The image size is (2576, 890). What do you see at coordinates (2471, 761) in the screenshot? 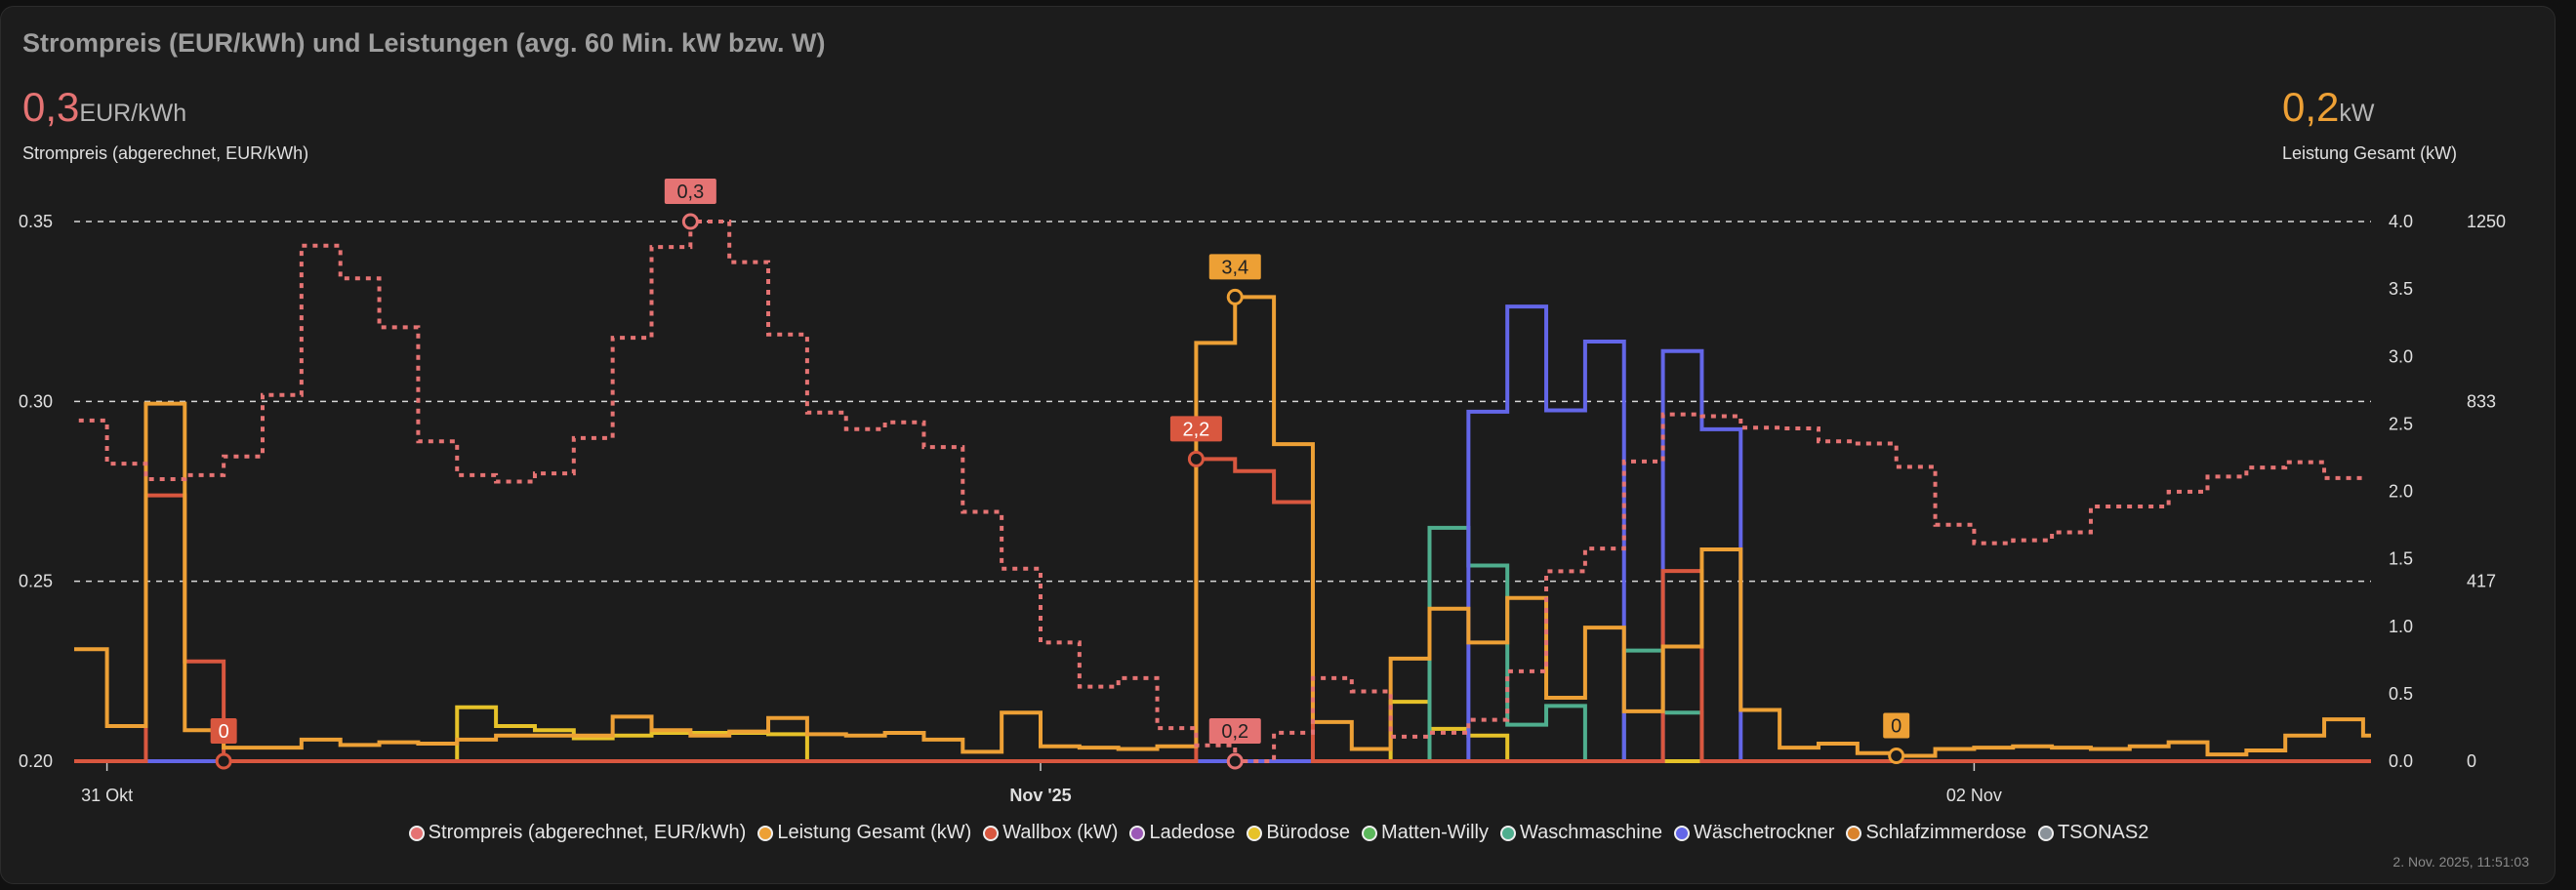
I see `y-right2-tick-label: 0` at bounding box center [2471, 761].